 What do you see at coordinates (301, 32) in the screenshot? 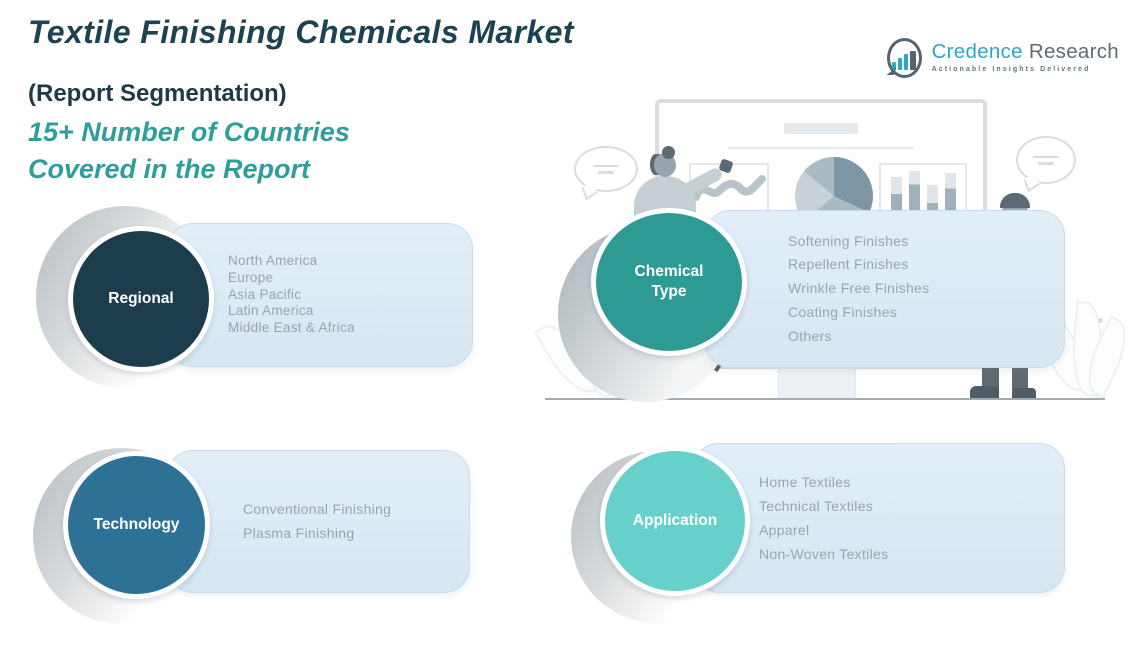
I see `page-title: Textile Finishing Chemicals Market` at bounding box center [301, 32].